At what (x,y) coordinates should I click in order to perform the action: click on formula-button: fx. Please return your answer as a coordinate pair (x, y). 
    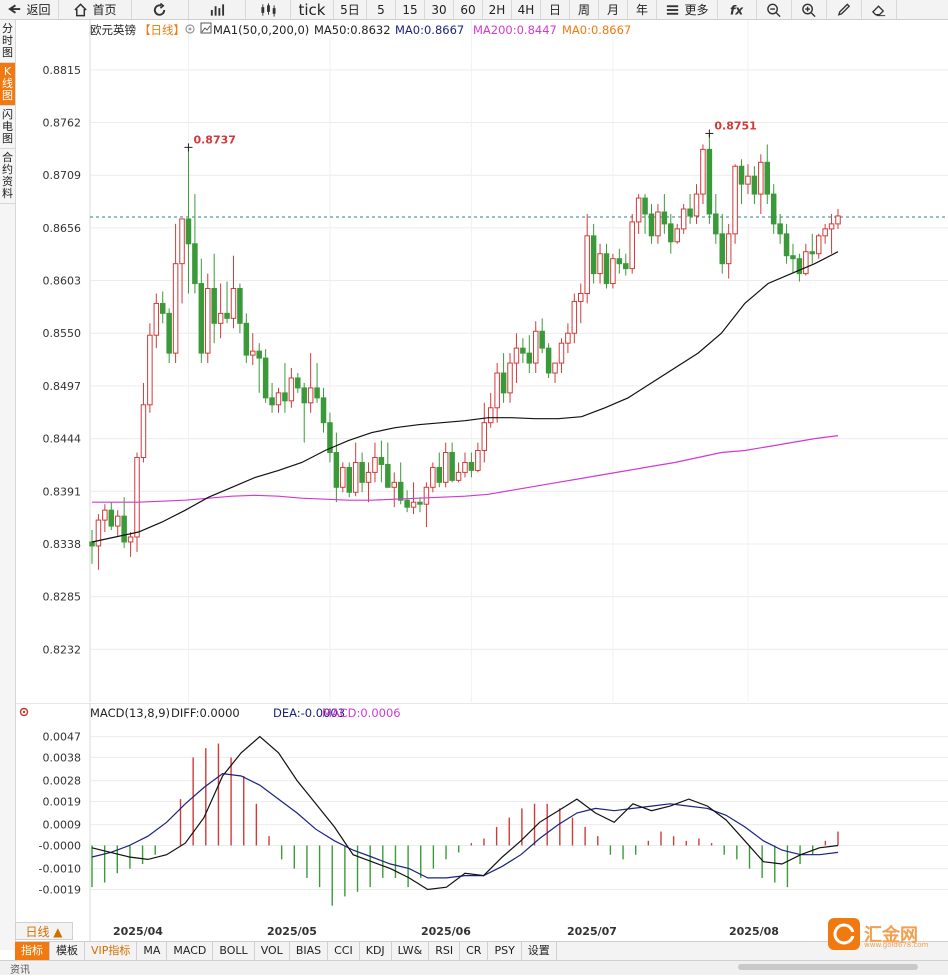
    Looking at the image, I should click on (737, 9).